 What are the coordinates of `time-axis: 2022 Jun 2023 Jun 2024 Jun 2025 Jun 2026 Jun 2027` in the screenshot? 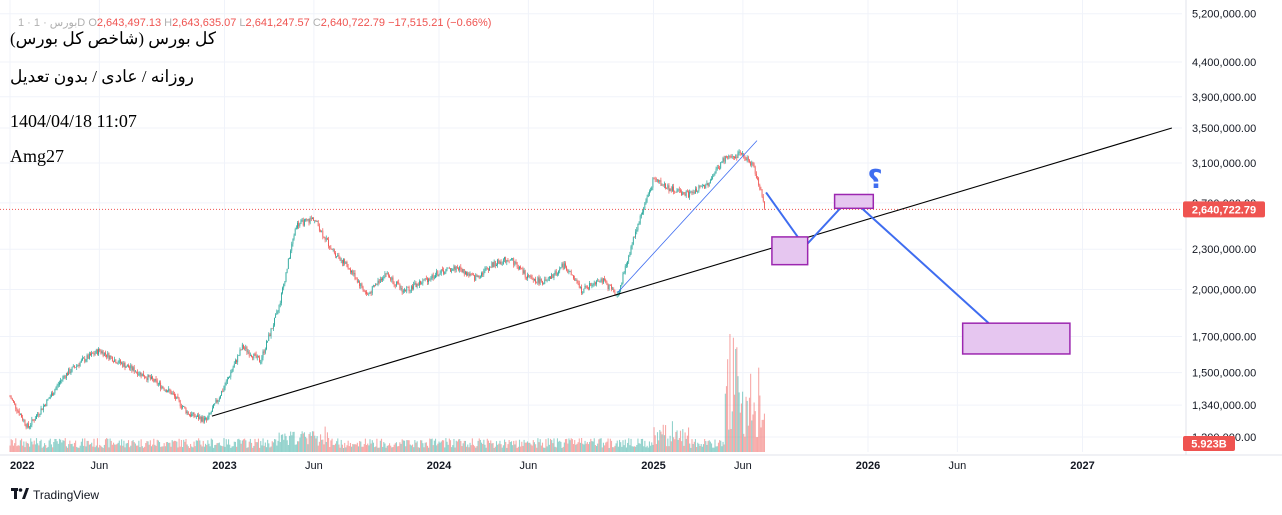 It's located at (641, 463).